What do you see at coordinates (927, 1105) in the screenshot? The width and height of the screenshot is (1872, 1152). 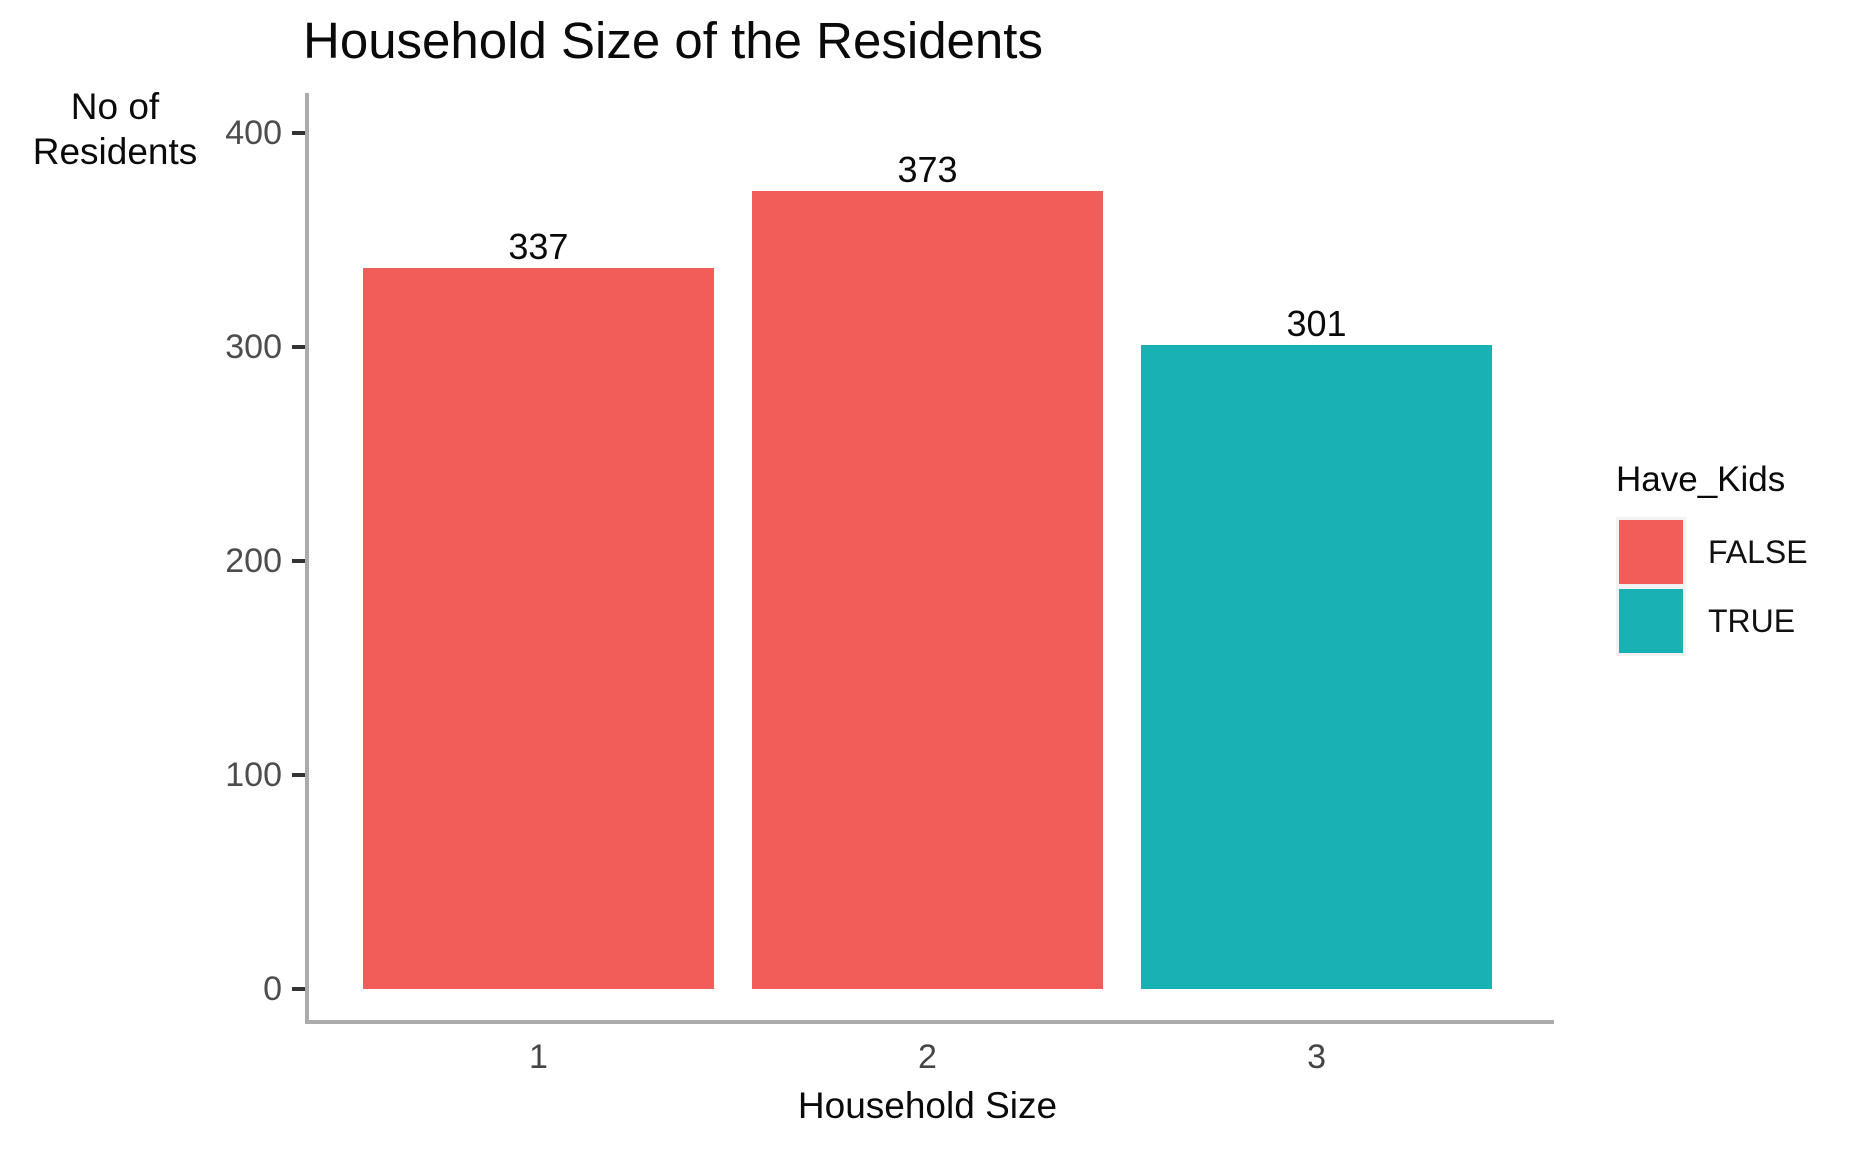 I see `x-axis-title: Household Size` at bounding box center [927, 1105].